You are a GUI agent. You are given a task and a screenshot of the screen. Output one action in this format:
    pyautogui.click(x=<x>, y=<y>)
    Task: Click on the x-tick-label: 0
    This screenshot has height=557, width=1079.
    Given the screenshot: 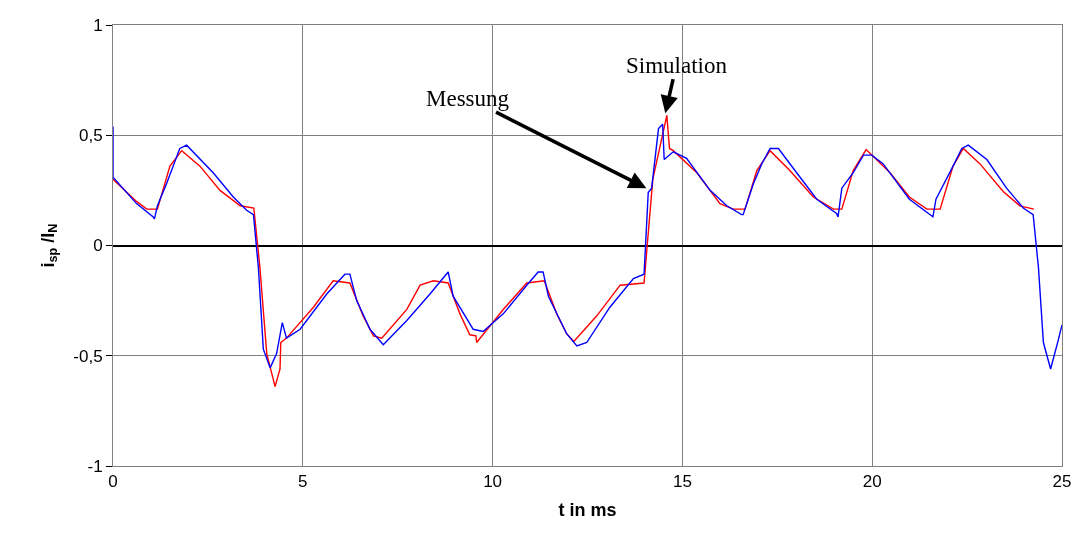 What is the action you would take?
    pyautogui.click(x=113, y=482)
    